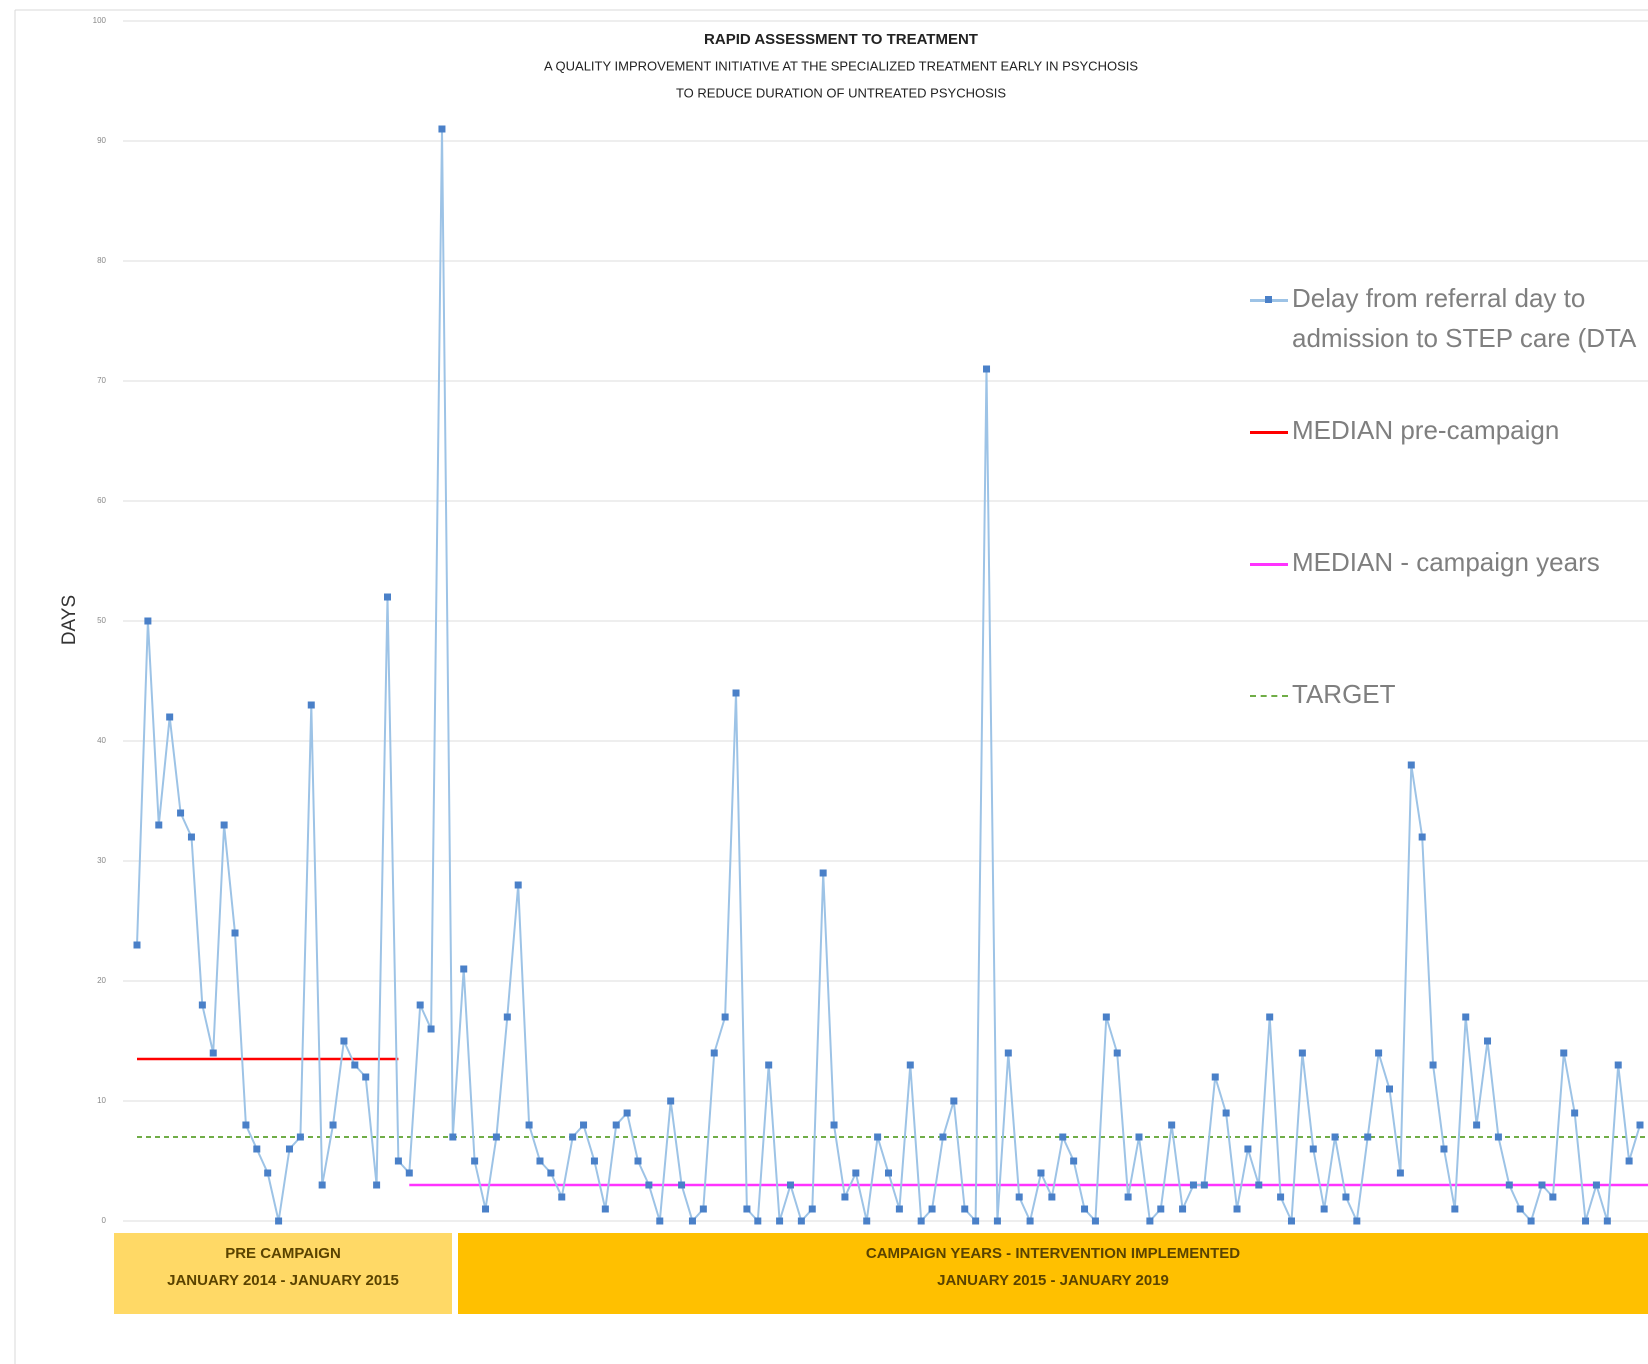  What do you see at coordinates (101, 500) in the screenshot?
I see `y-tick-label: 60` at bounding box center [101, 500].